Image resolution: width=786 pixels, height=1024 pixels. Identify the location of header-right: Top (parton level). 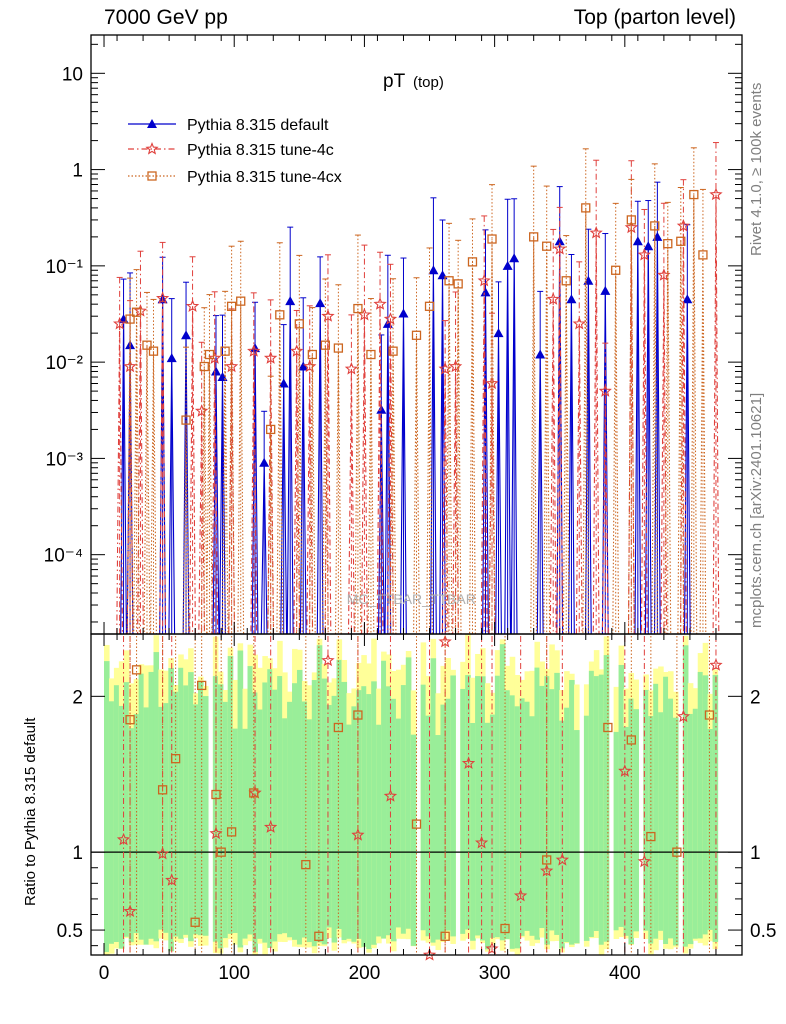
(654, 17).